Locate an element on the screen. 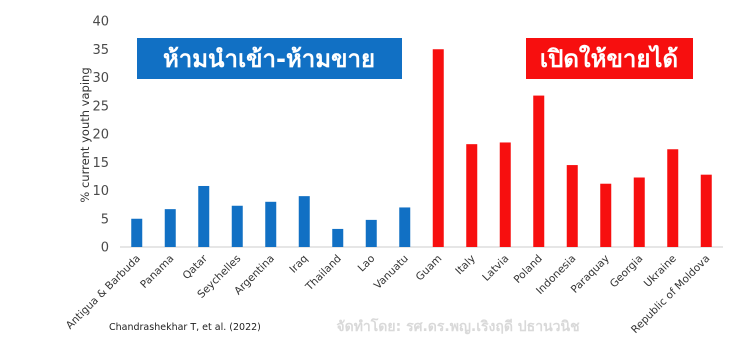  allow-banner: เปิดให้ขายได้ is located at coordinates (609, 58).